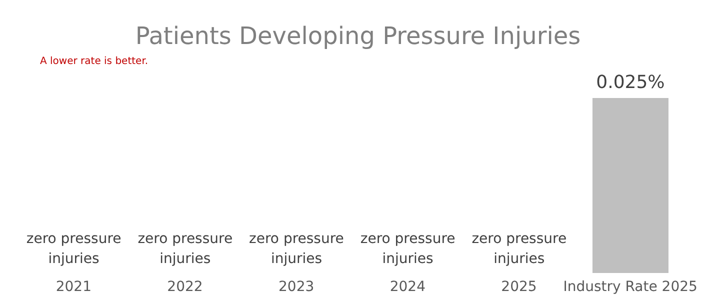  Describe the element at coordinates (74, 286) in the screenshot. I see `x-tick-label: 2021` at that location.